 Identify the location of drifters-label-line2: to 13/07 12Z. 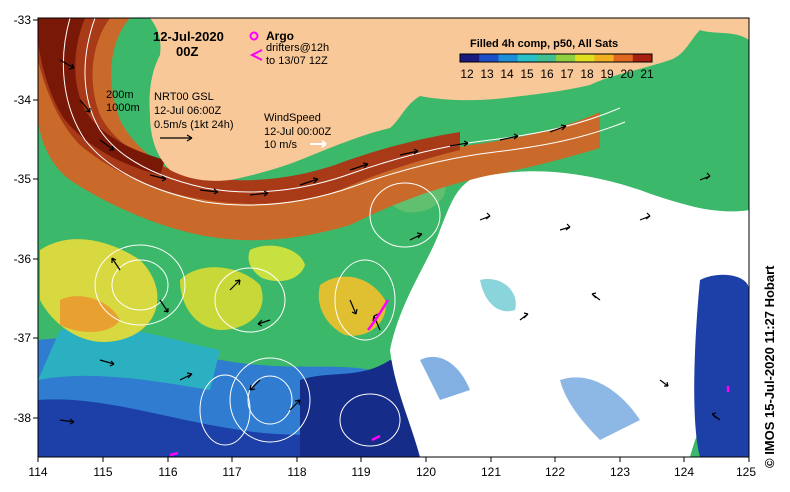
(297, 61).